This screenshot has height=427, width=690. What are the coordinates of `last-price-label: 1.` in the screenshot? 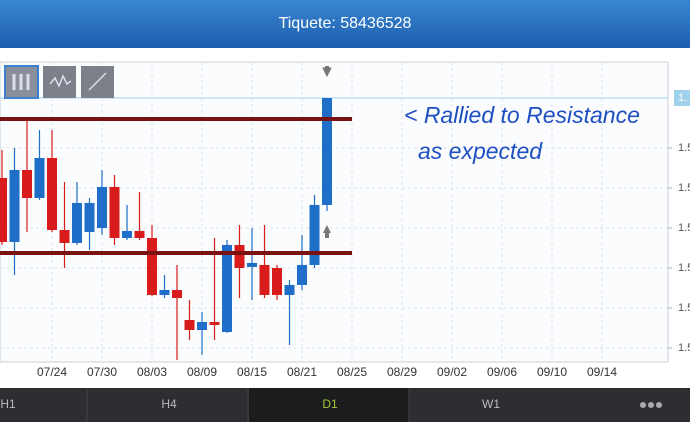 It's located at (682, 98).